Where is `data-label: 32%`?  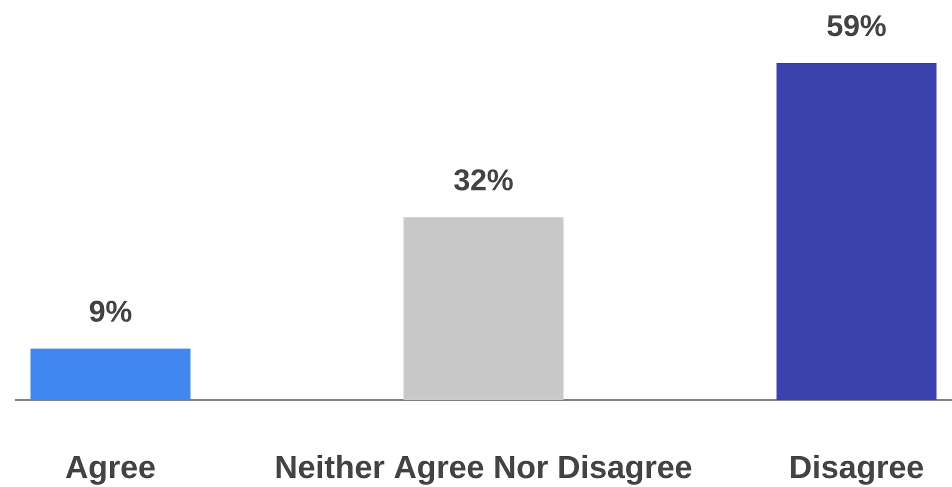
data-label: 32% is located at coordinates (483, 180).